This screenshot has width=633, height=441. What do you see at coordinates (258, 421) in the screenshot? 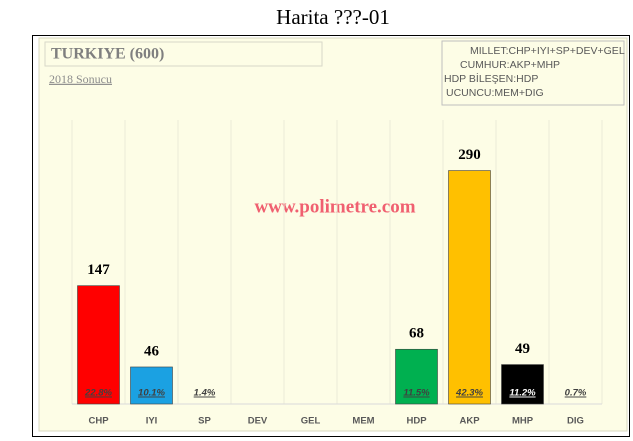
I see `x-tick-label: DEV` at bounding box center [258, 421].